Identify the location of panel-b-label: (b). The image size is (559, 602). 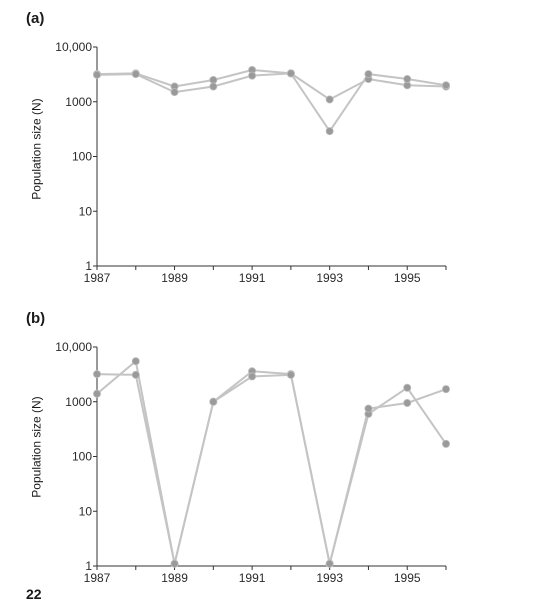
(36, 318).